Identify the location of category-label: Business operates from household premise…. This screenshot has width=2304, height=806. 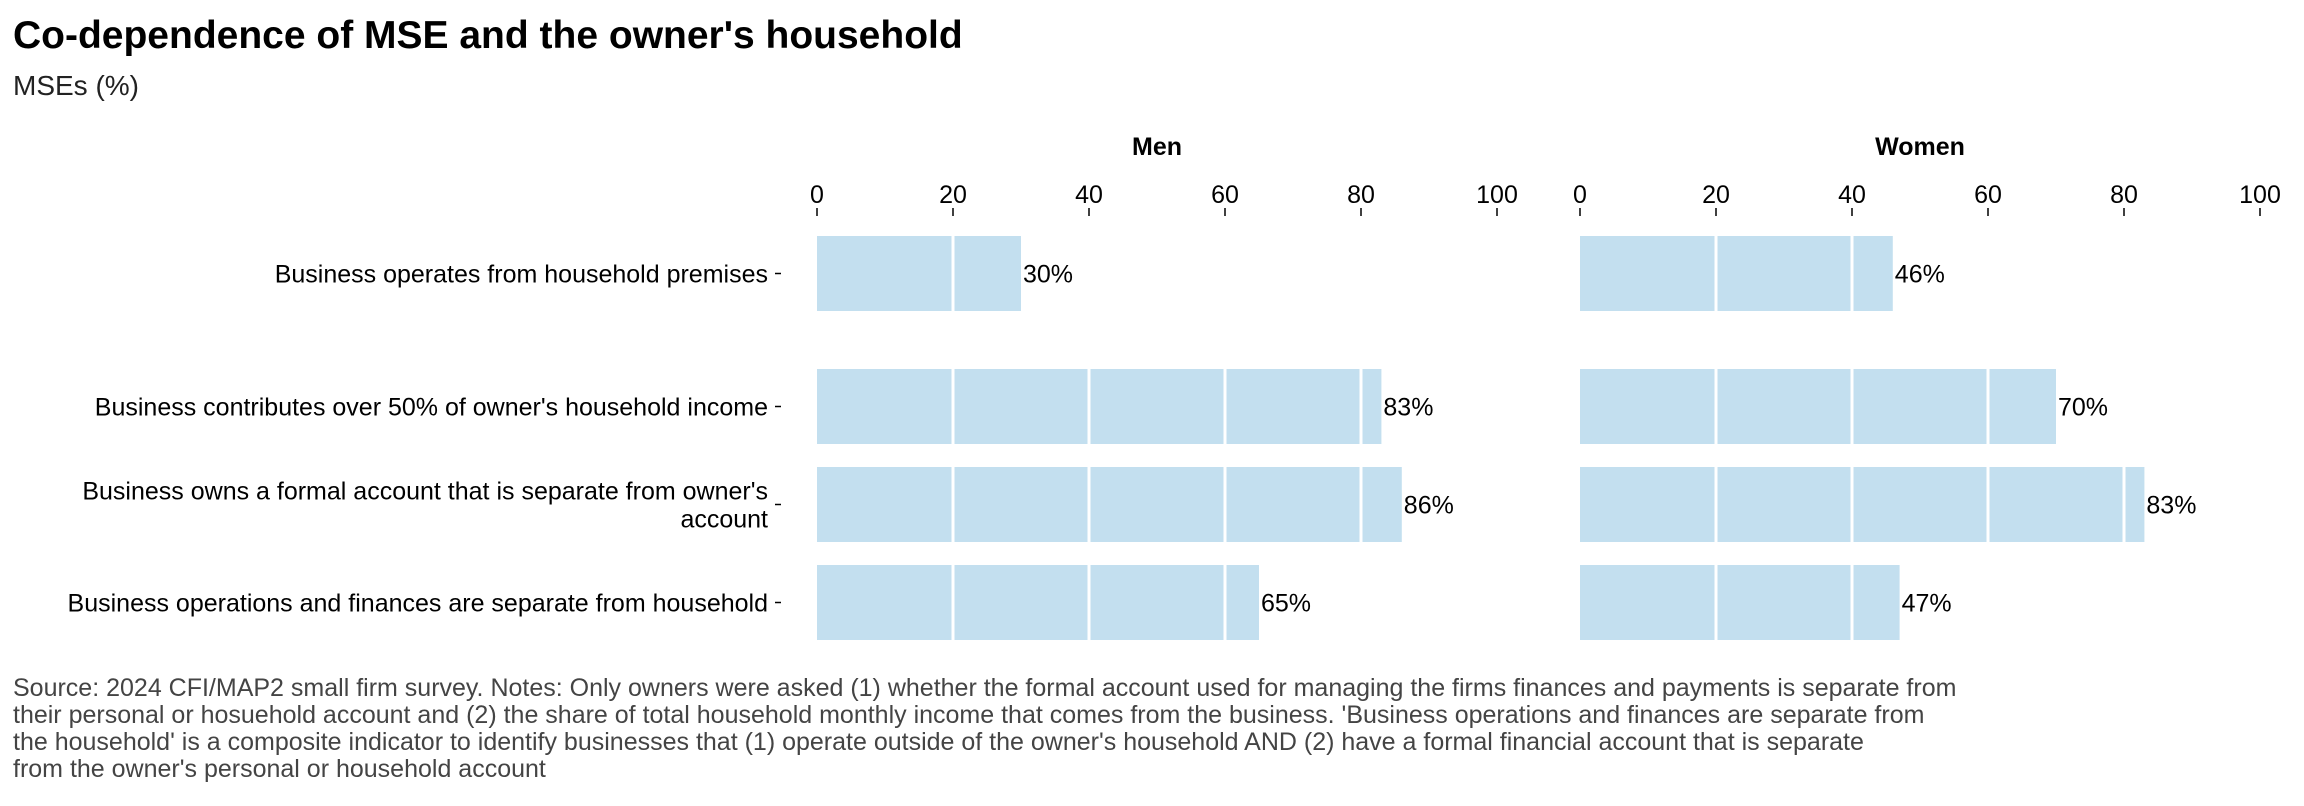
(521, 275).